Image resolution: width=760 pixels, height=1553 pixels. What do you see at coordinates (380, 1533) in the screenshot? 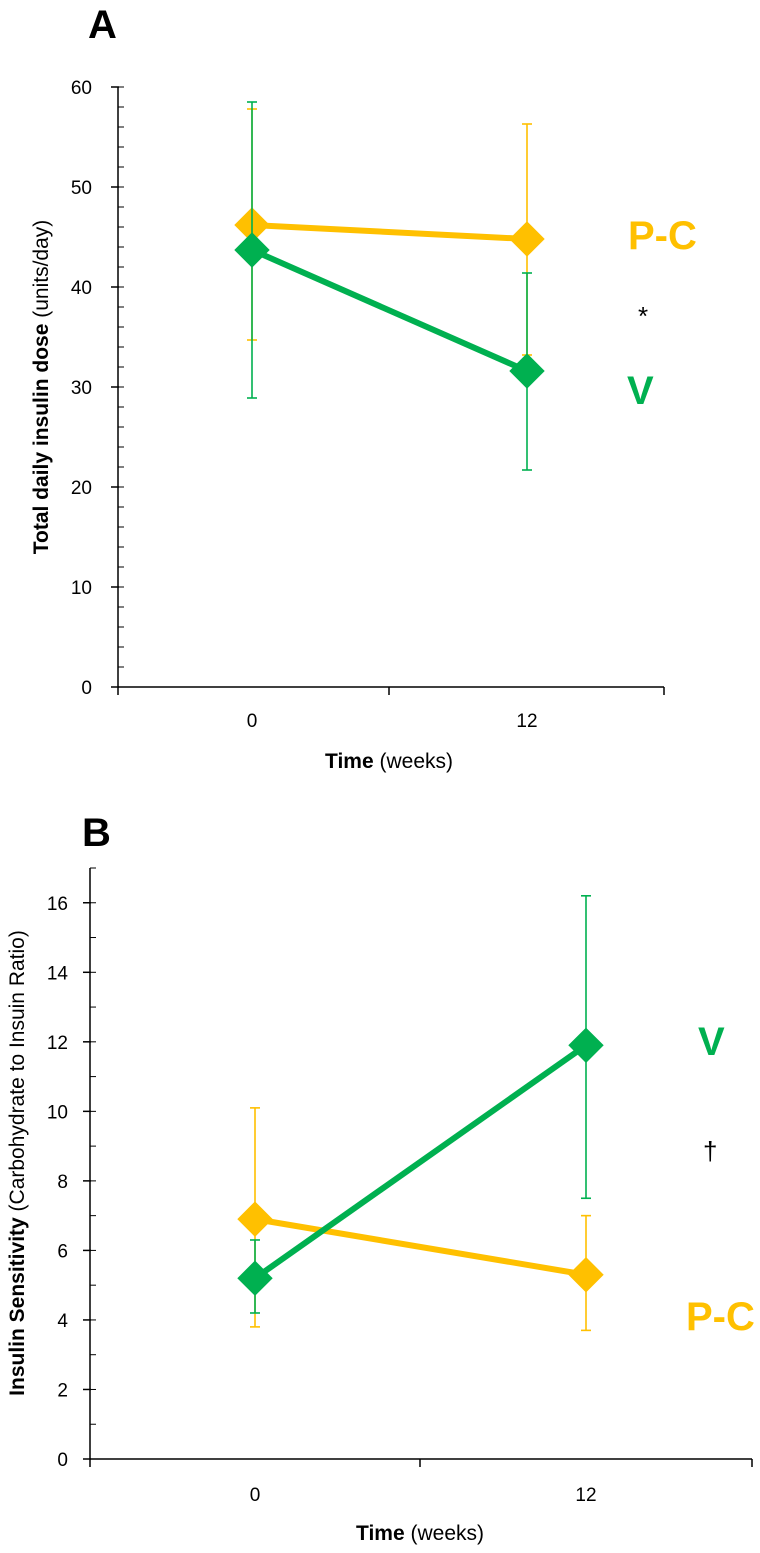
I see `panel-b-x-axis-title-main: Time` at bounding box center [380, 1533].